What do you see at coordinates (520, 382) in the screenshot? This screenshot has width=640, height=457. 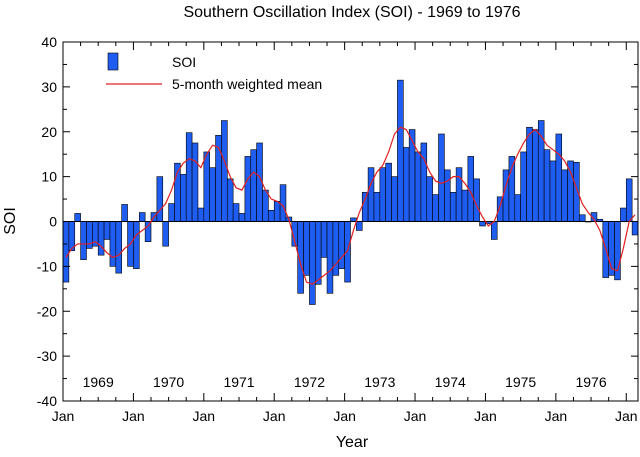 I see `year-label: 1975` at bounding box center [520, 382].